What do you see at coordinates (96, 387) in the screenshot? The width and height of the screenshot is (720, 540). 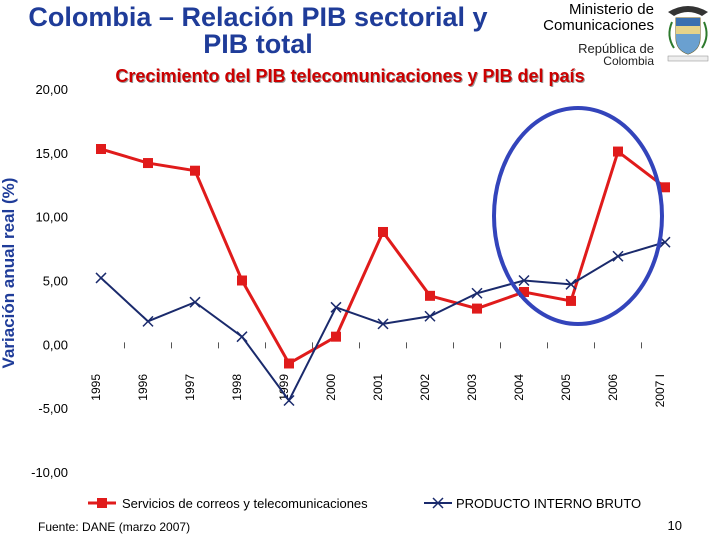 I see `x-tick-label: 1995` at bounding box center [96, 387].